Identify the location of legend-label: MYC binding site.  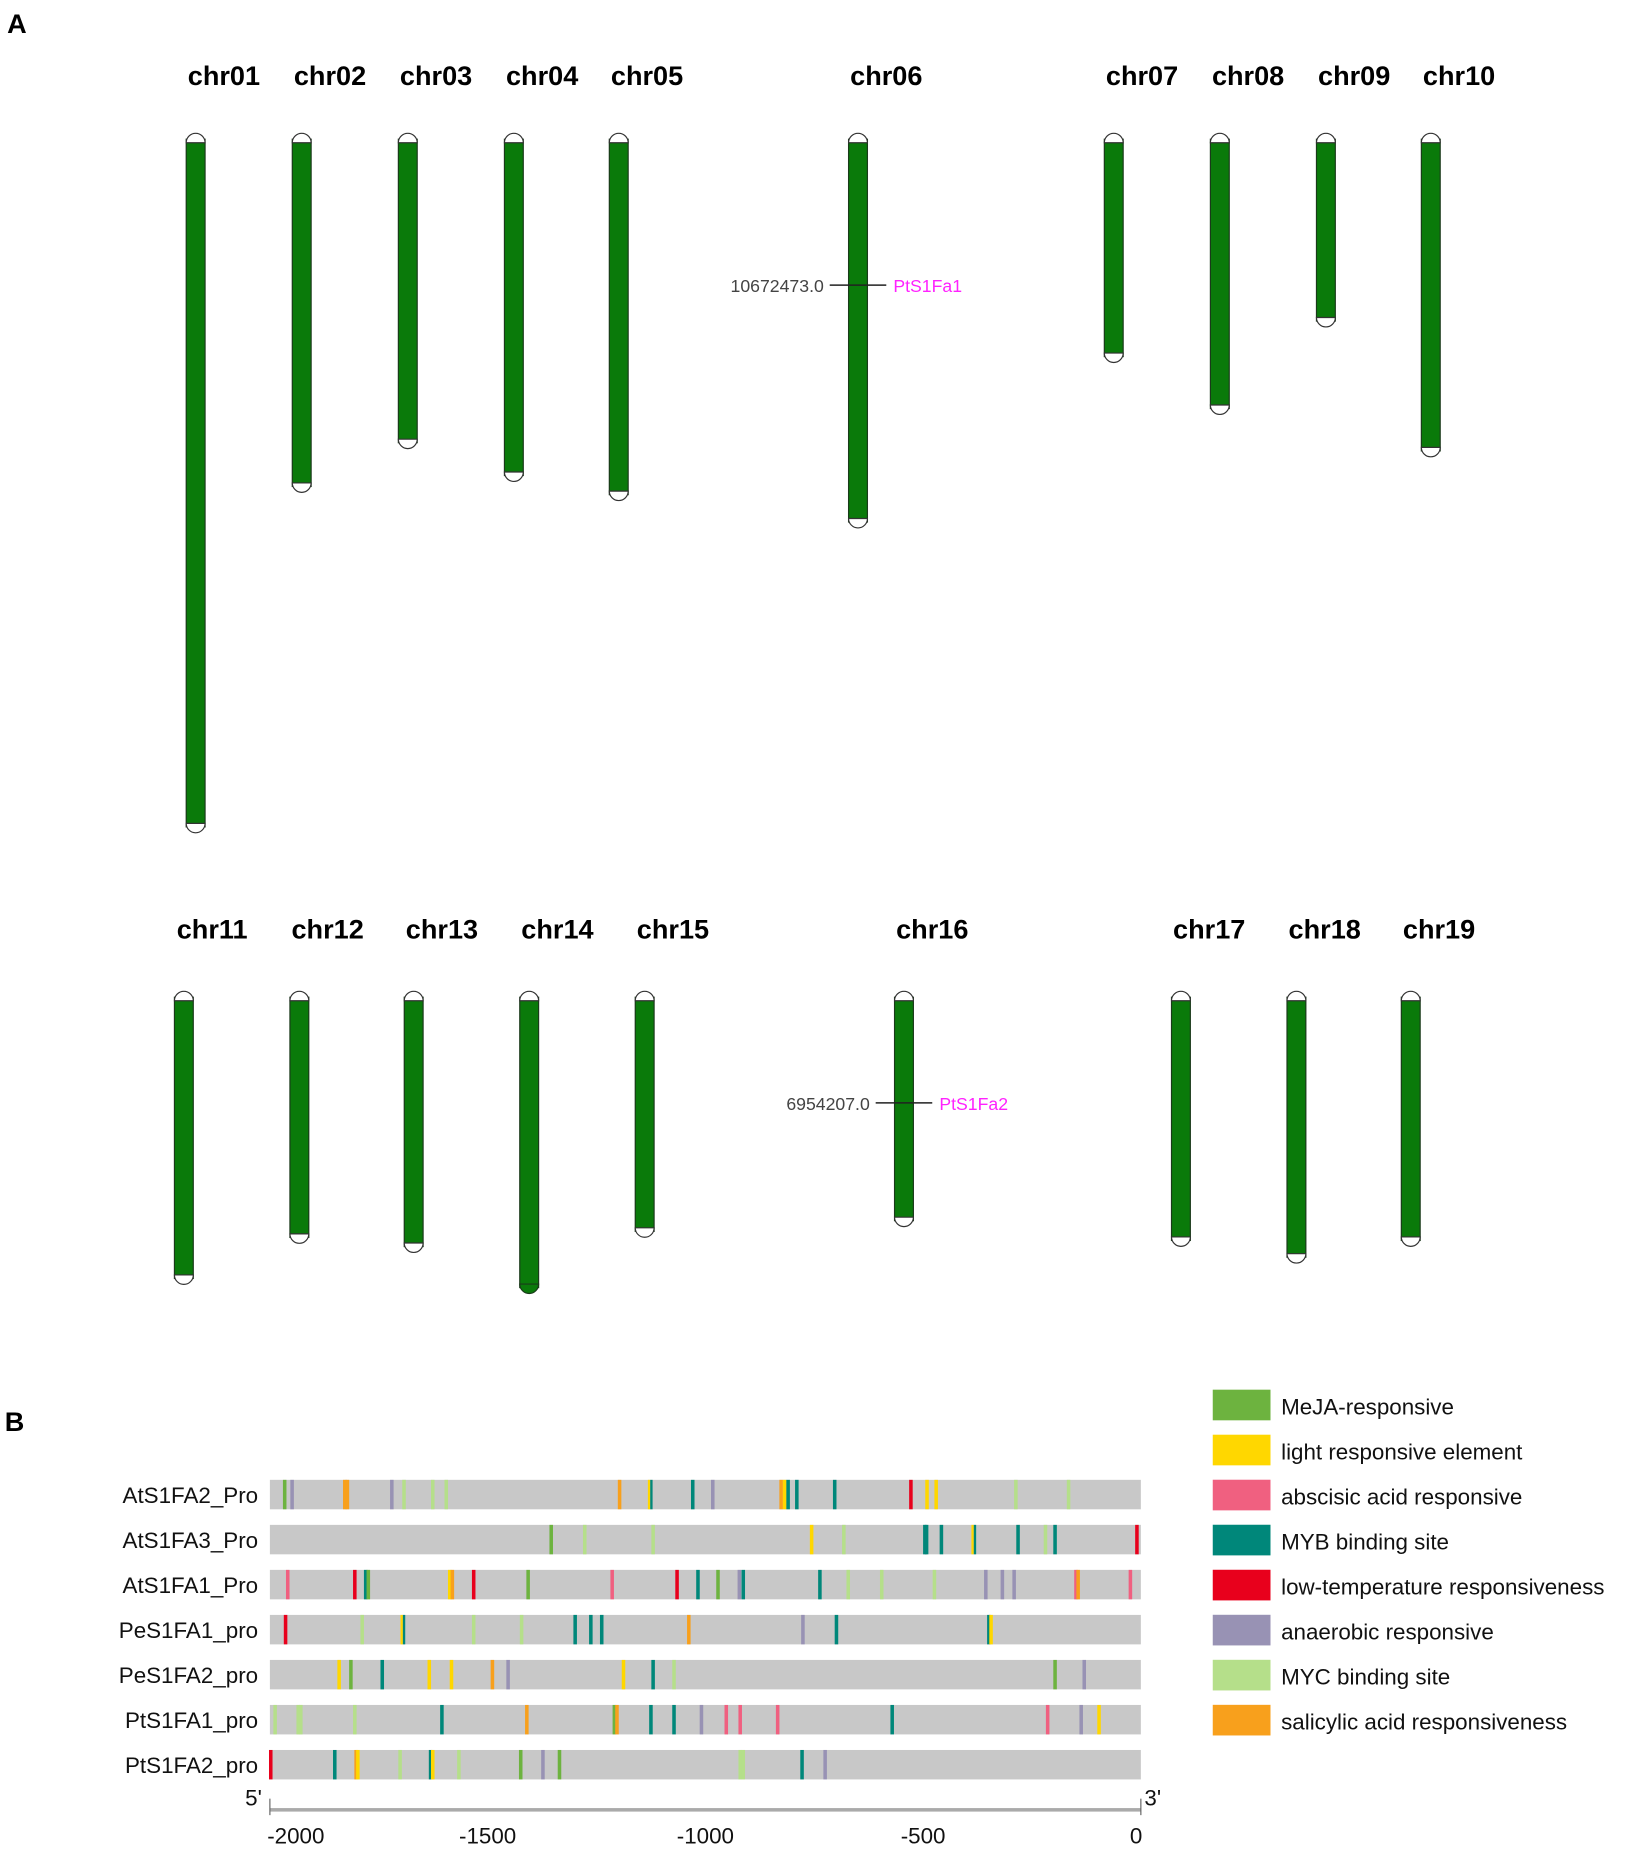
(1365, 1677).